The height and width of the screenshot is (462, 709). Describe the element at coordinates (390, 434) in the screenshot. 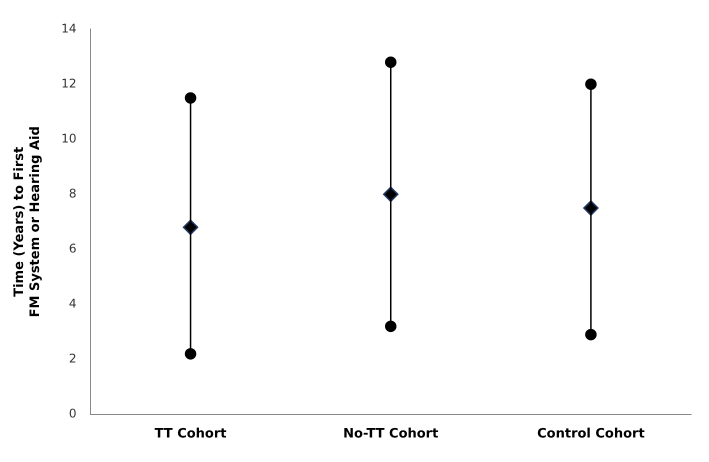

I see `x-tick-label: No-TT Cohort` at that location.